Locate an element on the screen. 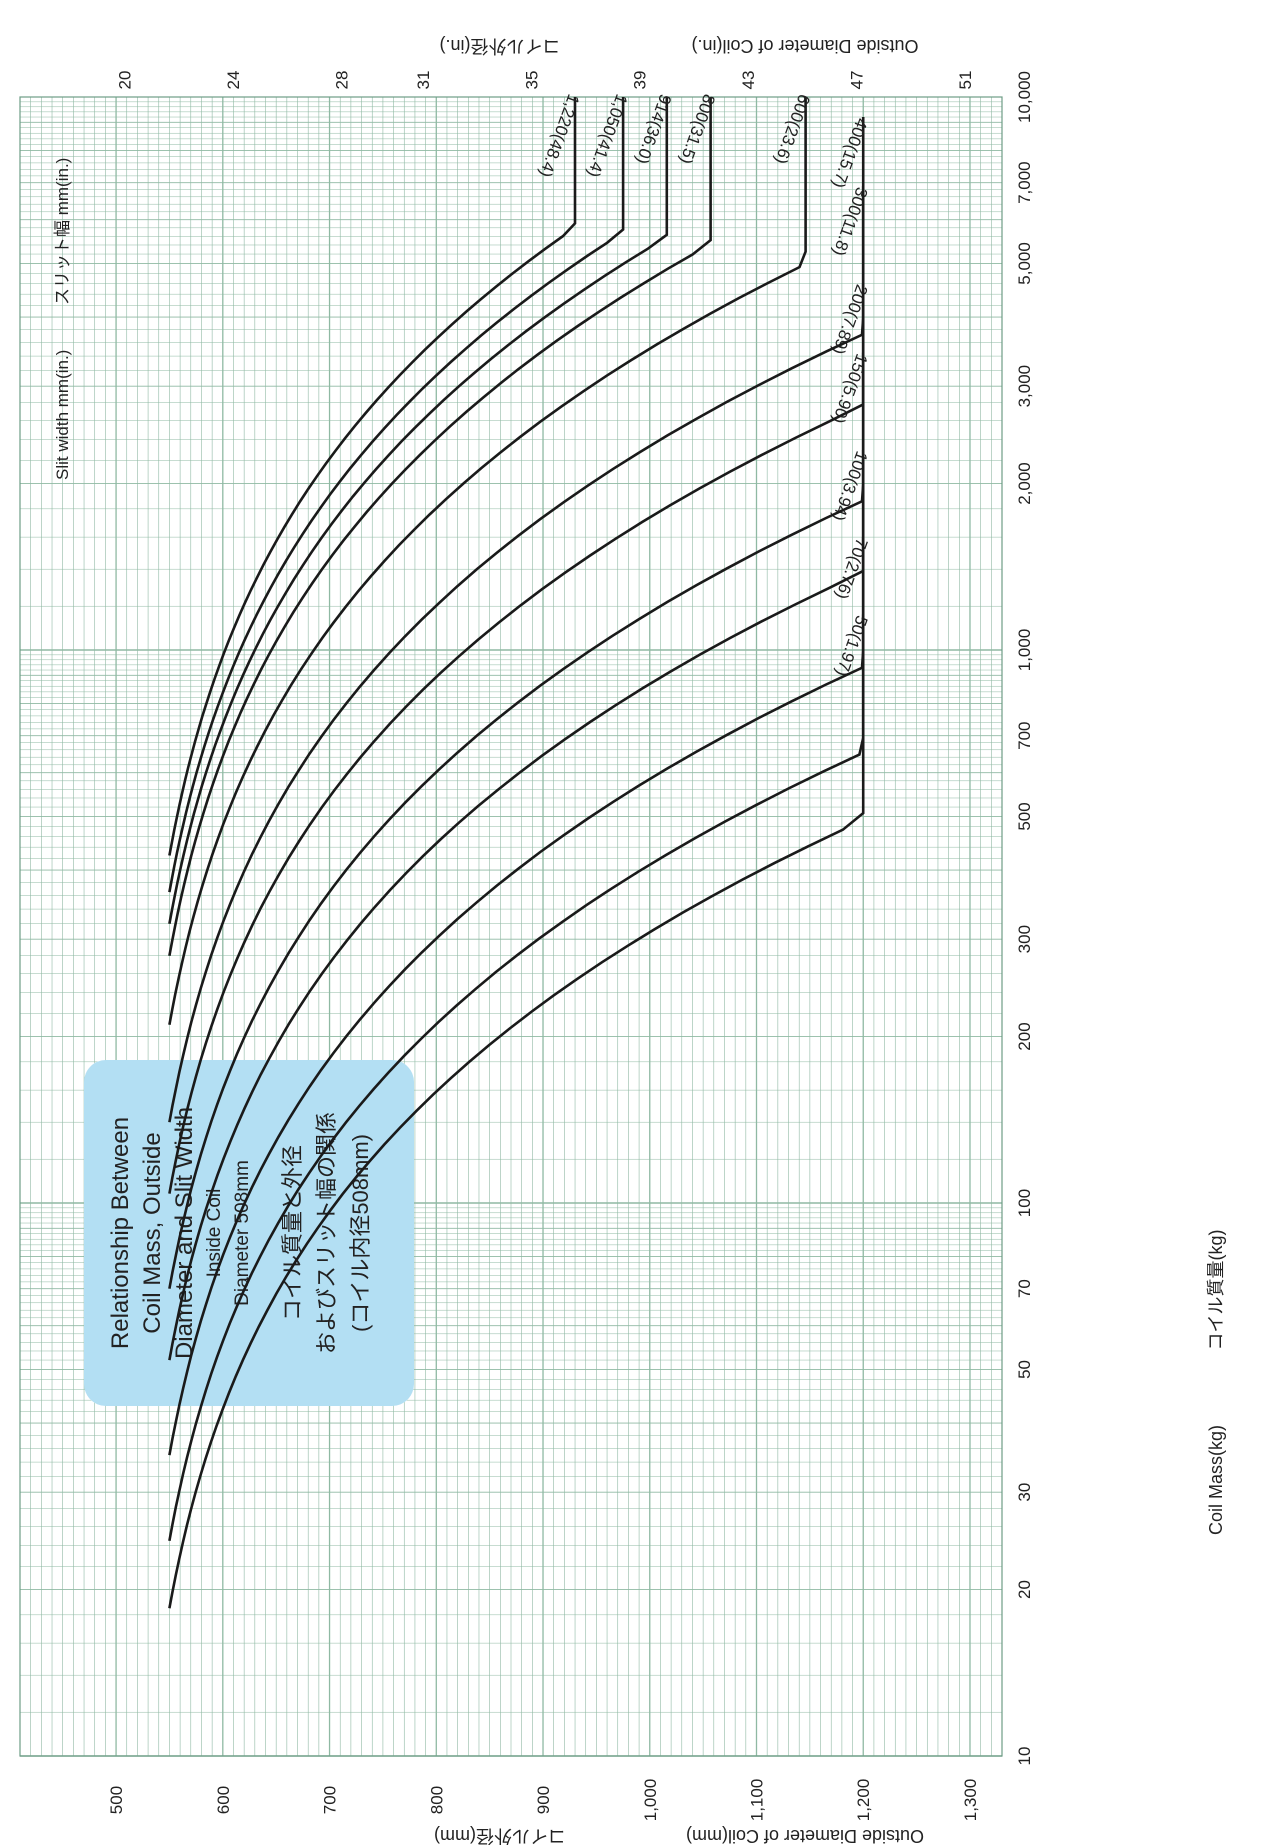  mm-tick-label: 1,000 is located at coordinates (650, 1800).